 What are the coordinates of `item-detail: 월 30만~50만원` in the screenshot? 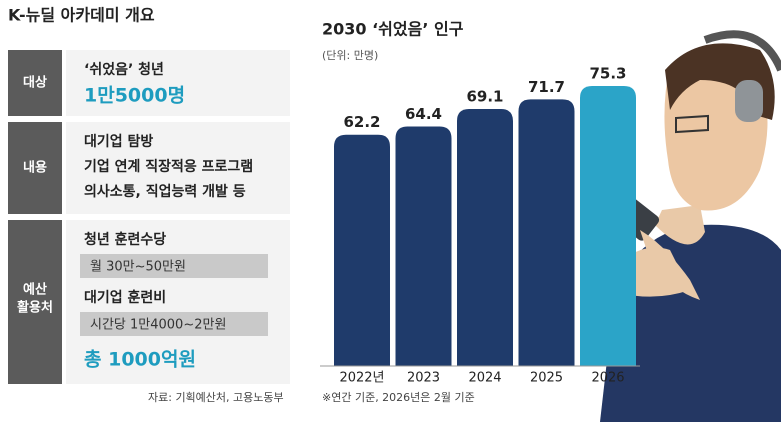 It's located at (138, 267).